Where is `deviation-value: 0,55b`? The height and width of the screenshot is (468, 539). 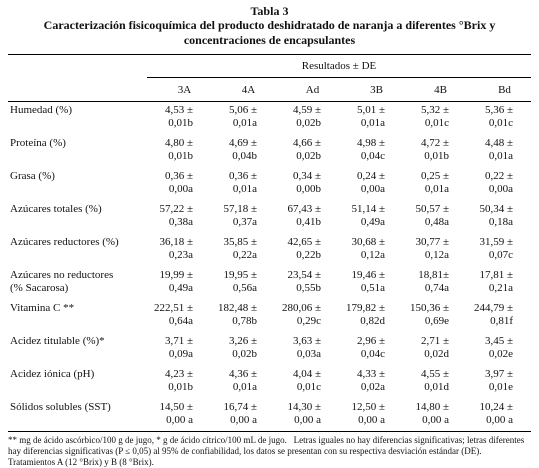
deviation-value: 0,55b is located at coordinates (308, 287).